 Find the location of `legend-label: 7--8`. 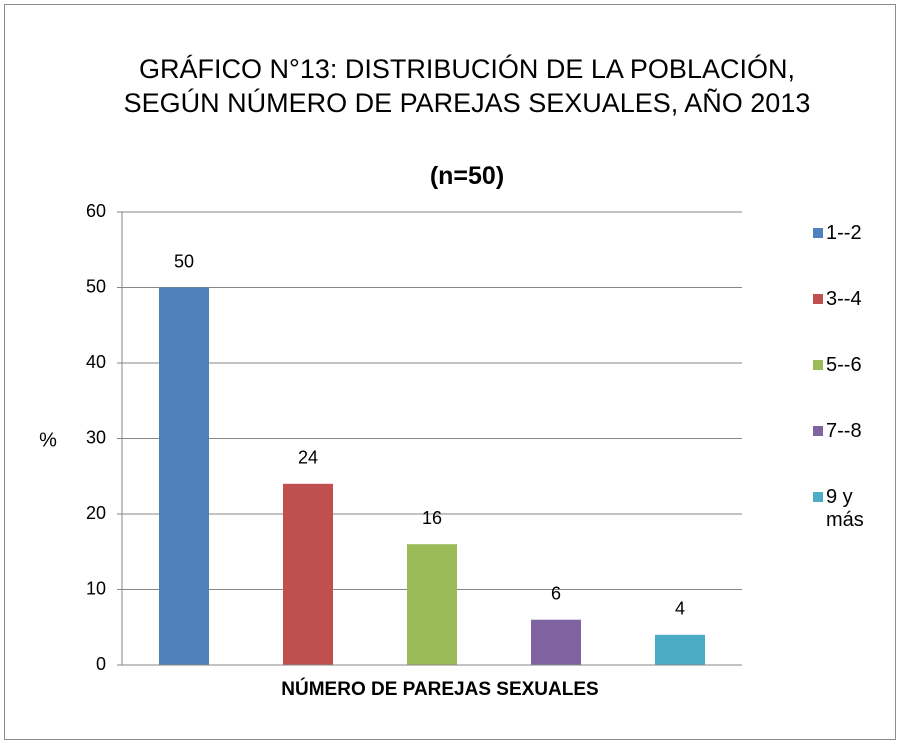

legend-label: 7--8 is located at coordinates (844, 431).